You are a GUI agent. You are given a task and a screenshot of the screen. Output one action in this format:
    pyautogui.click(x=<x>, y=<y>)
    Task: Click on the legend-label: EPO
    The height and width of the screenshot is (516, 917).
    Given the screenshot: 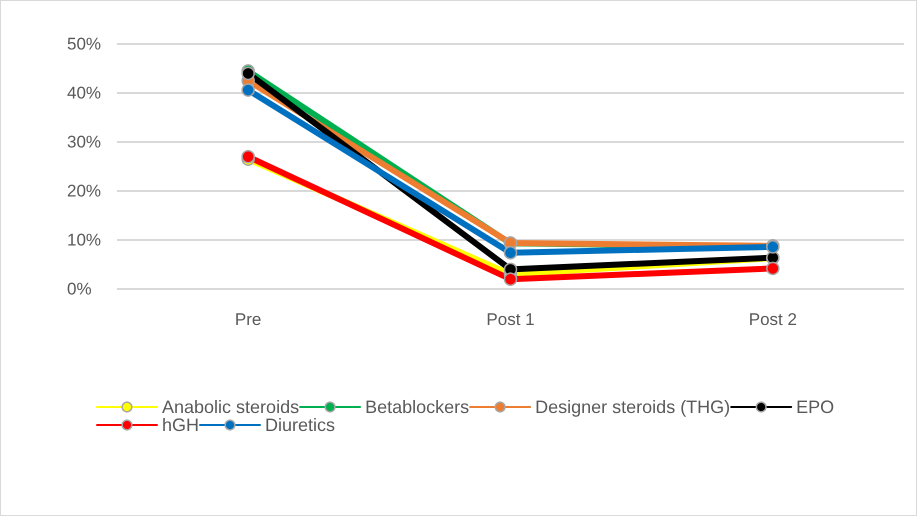 What is the action you would take?
    pyautogui.click(x=815, y=407)
    